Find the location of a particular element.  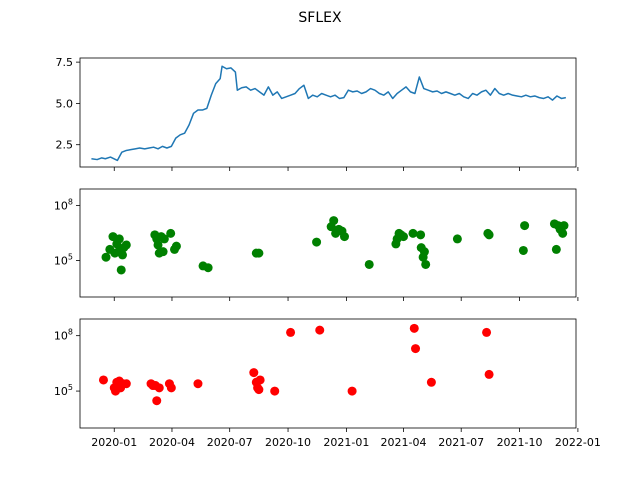

chart-title: SFLEX is located at coordinates (320, 18).